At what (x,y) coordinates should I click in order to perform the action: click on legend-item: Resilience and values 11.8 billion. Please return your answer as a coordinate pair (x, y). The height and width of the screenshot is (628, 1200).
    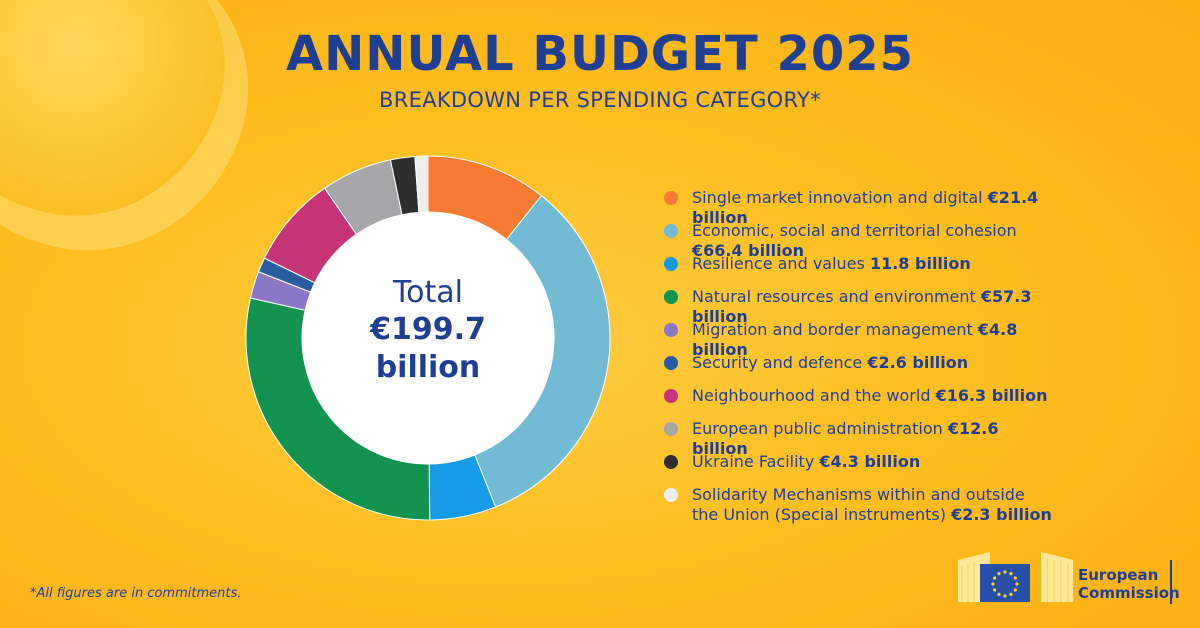
    Looking at the image, I should click on (858, 270).